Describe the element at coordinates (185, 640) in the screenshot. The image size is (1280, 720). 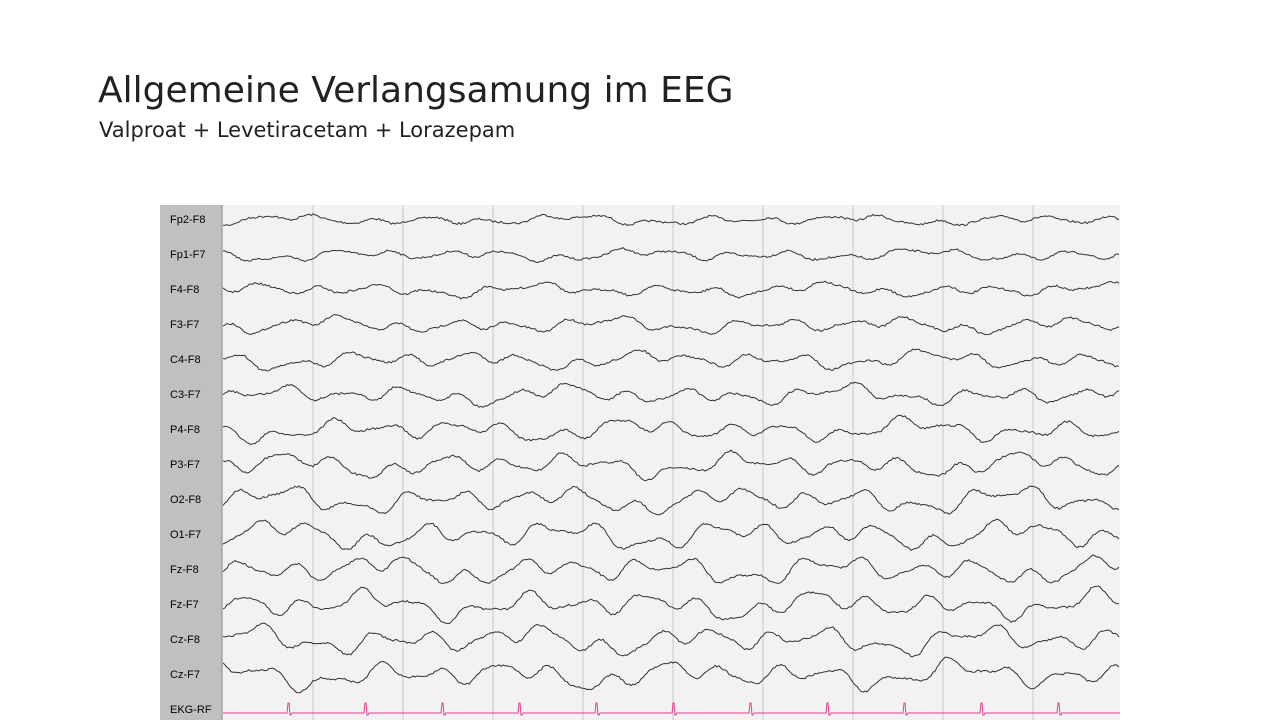
I see `channel-label: Cz-F8` at that location.